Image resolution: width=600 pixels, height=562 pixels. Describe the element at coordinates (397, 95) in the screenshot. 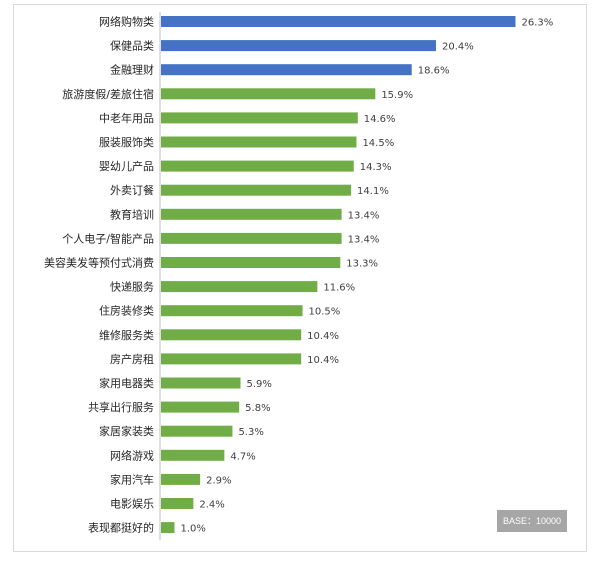

I see `value-label: 15.9%` at that location.